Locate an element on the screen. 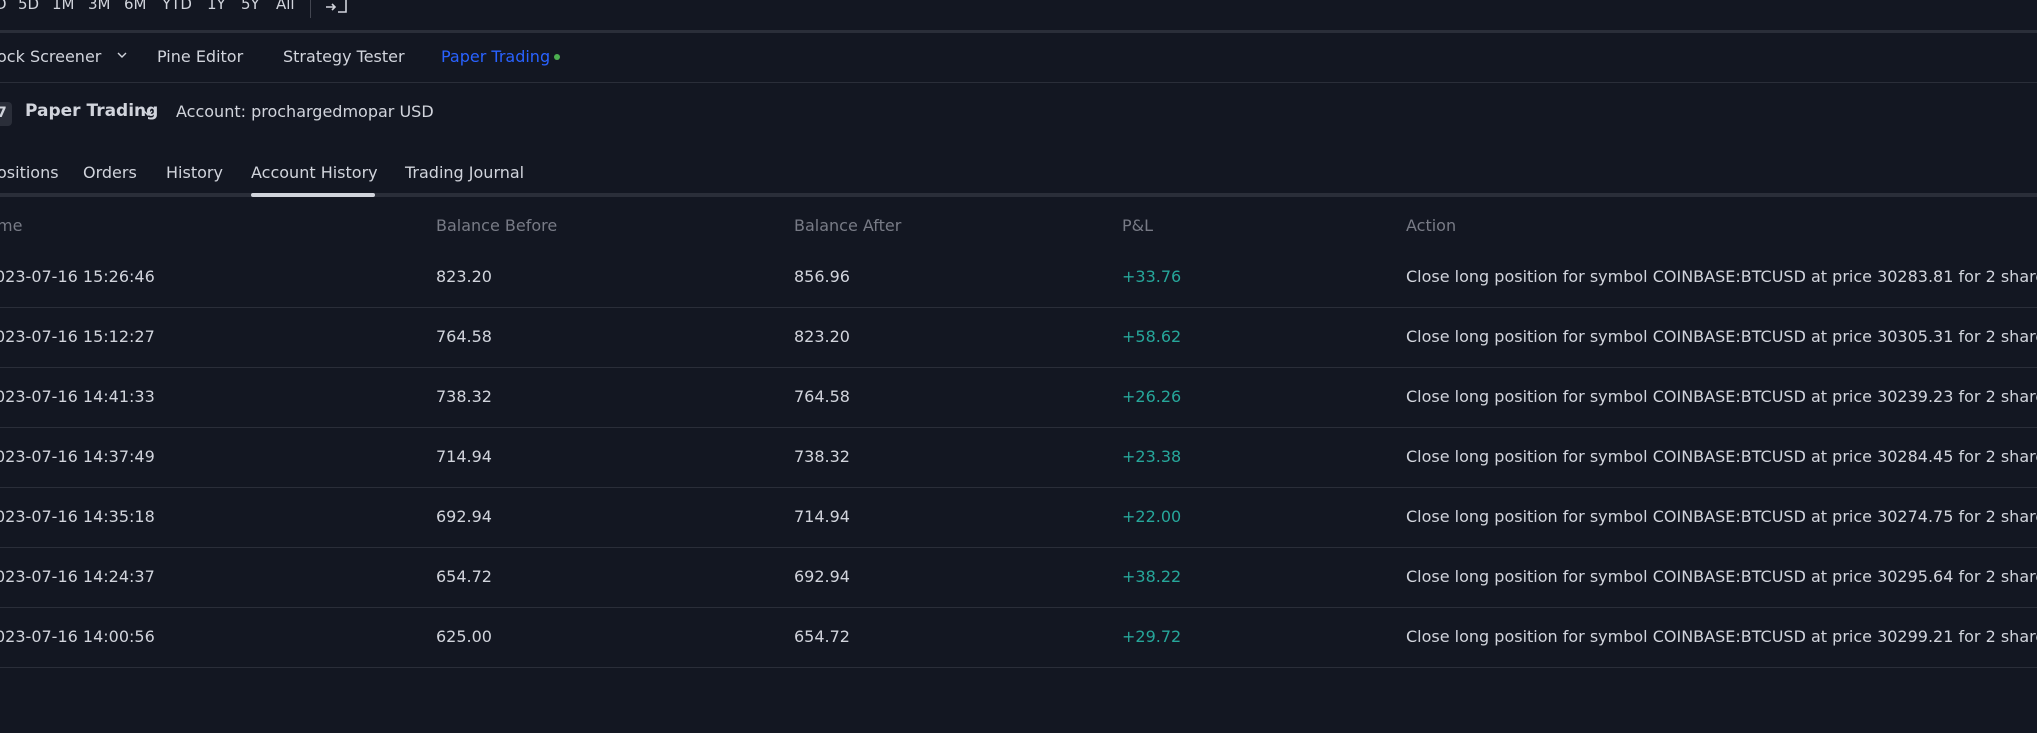  cell-balance-after: 823.20 is located at coordinates (822, 336).